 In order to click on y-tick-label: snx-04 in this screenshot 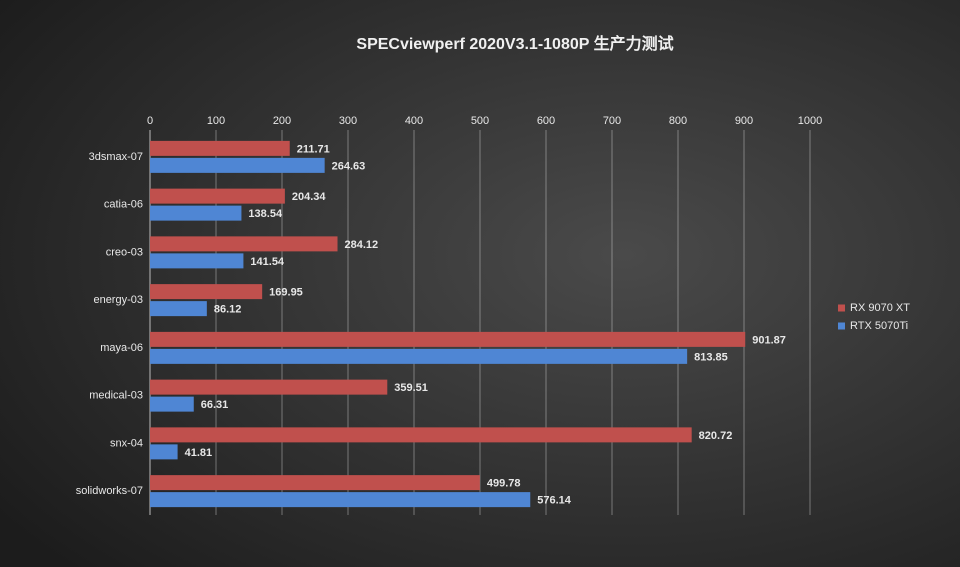, I will do `click(126, 443)`.